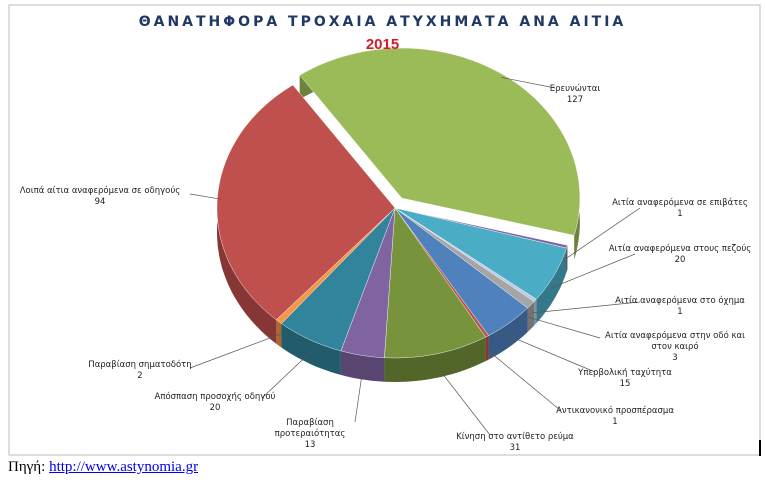 The image size is (765, 486). What do you see at coordinates (680, 301) in the screenshot?
I see `slice-label: Αιτία αναφερόμενα στο όχημα` at bounding box center [680, 301].